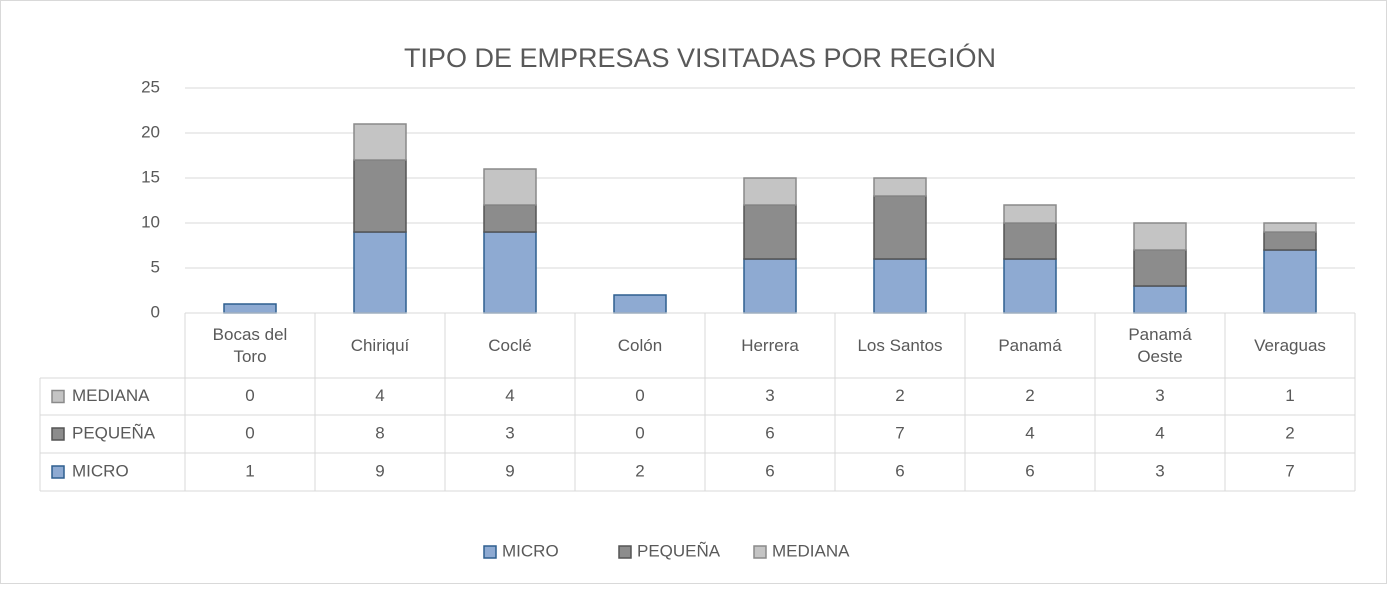 This screenshot has width=1387, height=589. I want to click on chart-title: TIPO DE EMPRESAS VISITADAS POR REGIÓN, so click(700, 57).